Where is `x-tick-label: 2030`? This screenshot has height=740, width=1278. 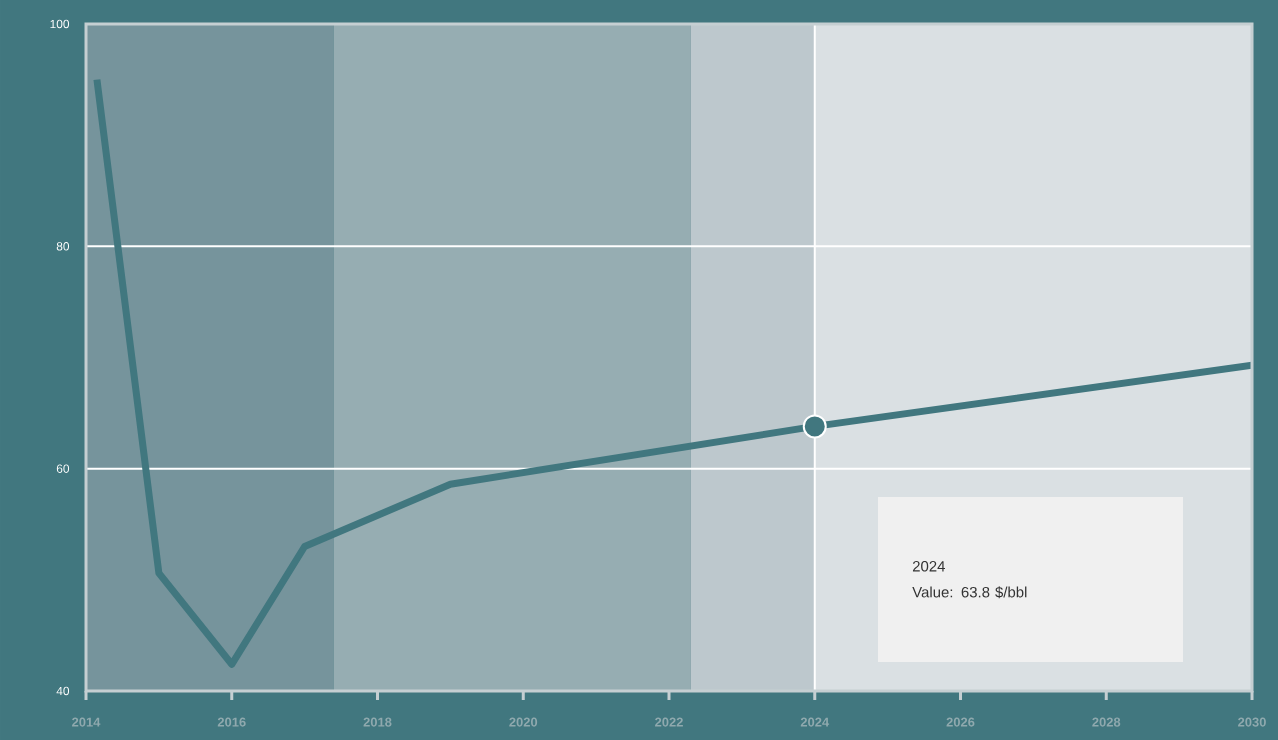
x-tick-label: 2030 is located at coordinates (1252, 722).